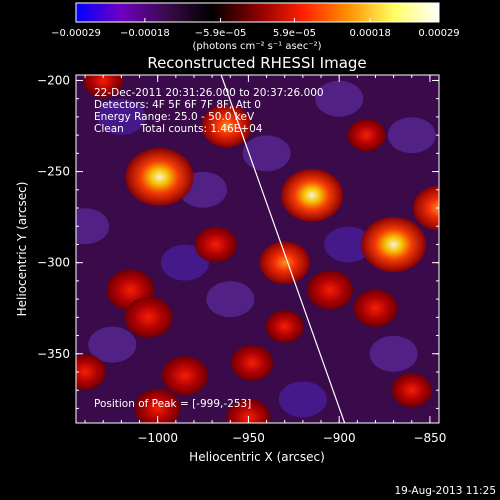 The image size is (500, 500). What do you see at coordinates (257, 12) in the screenshot?
I see `colorbar` at bounding box center [257, 12].